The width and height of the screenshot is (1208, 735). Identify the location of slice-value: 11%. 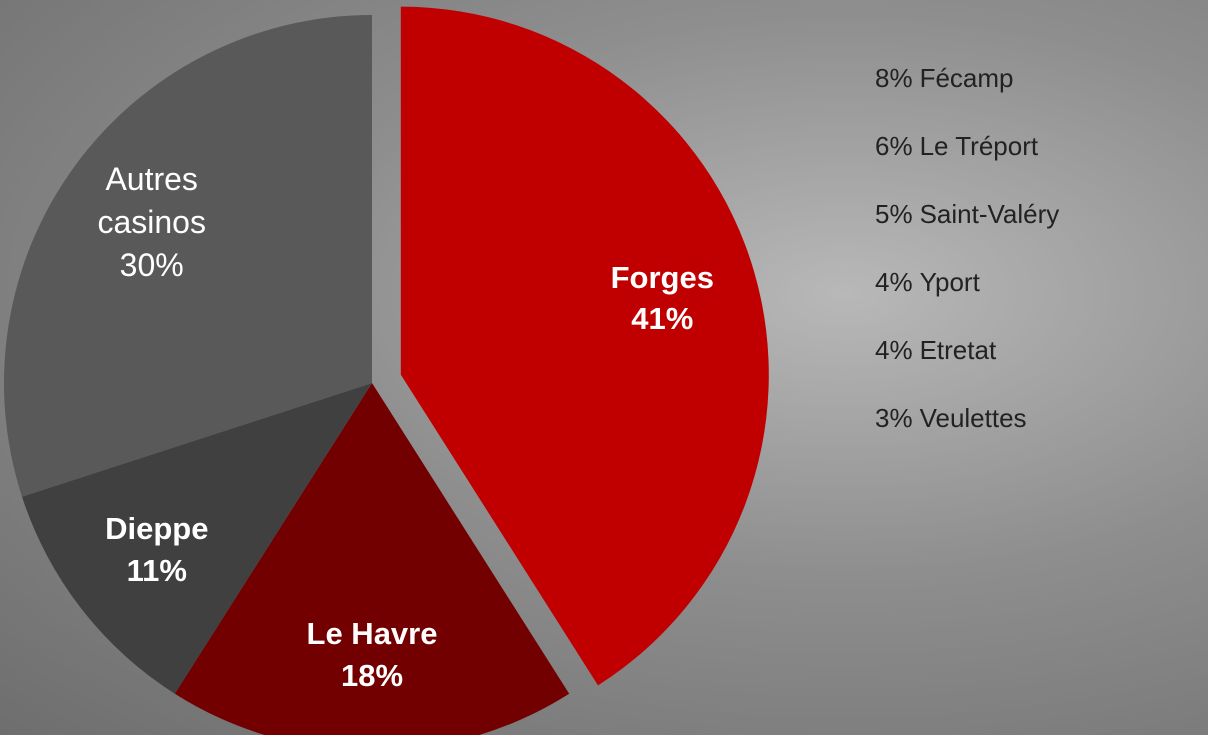
(156, 570).